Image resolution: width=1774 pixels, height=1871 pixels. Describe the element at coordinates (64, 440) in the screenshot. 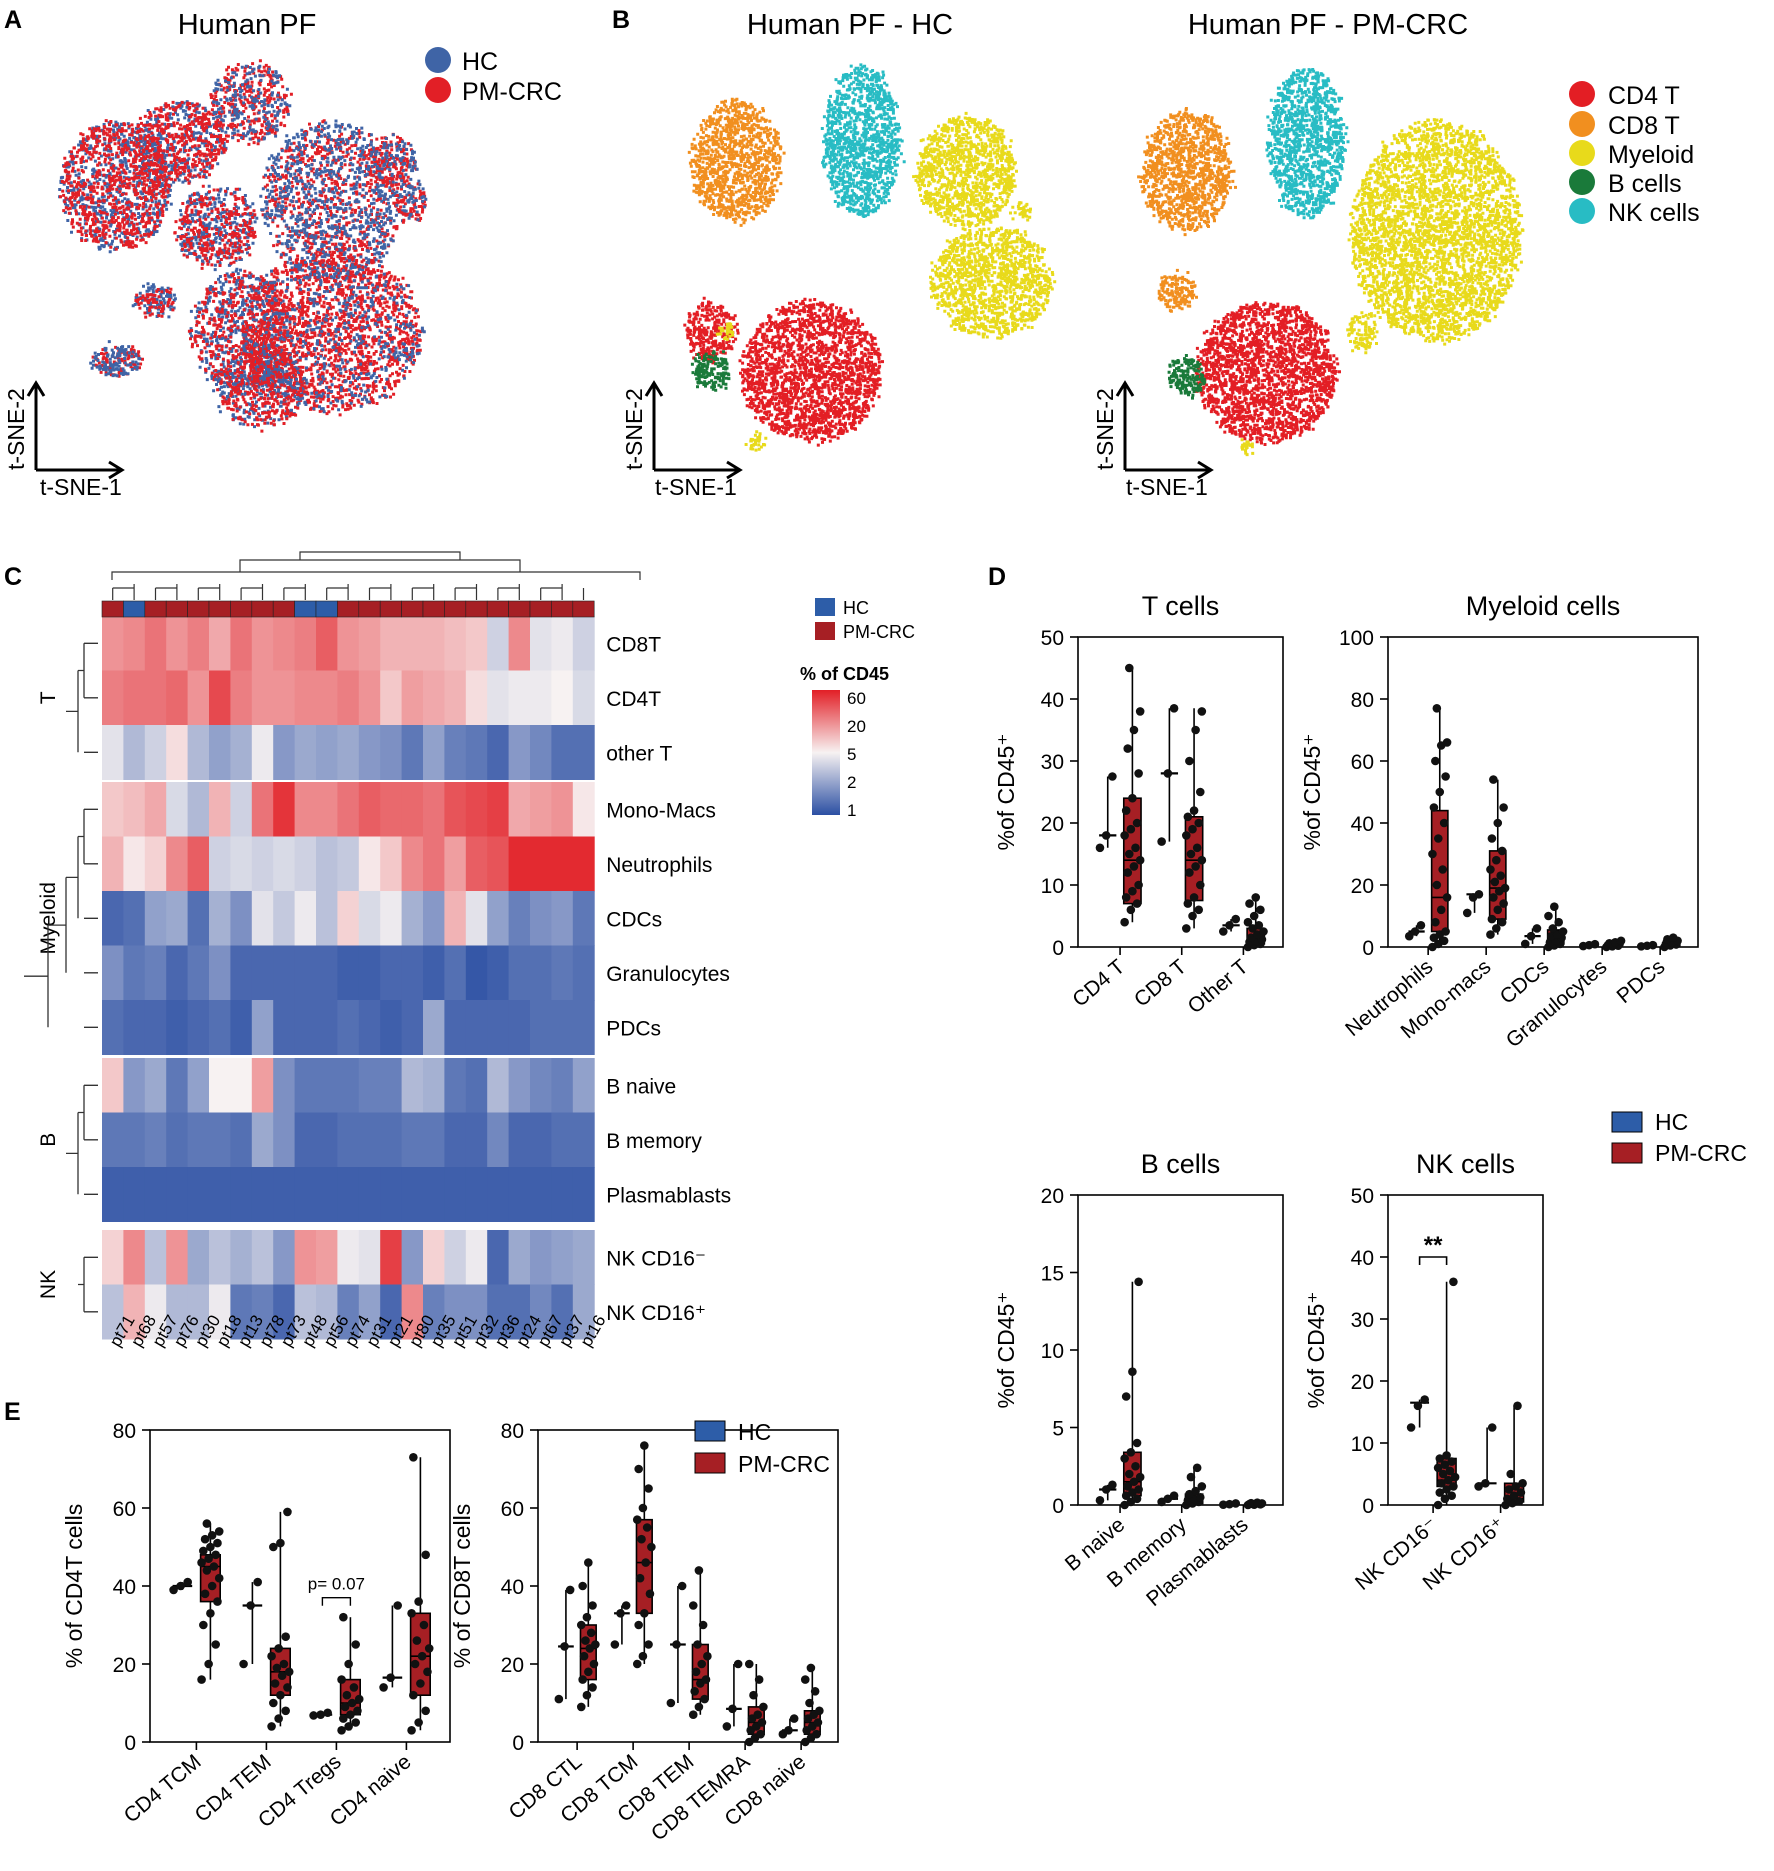

I see `panel-a-axes: t-SNE-1 t-SNE-2` at that location.